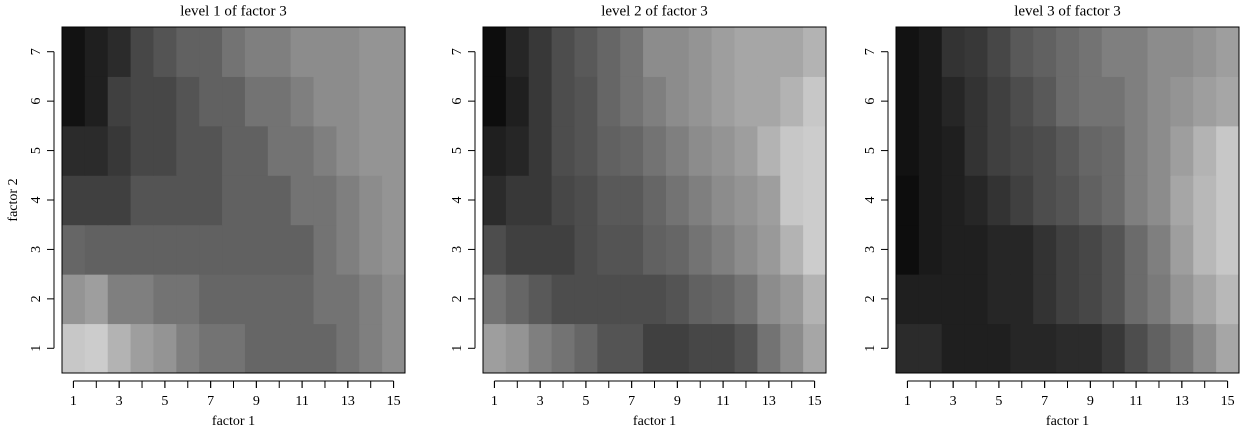 Image resolution: width=1247 pixels, height=438 pixels. What do you see at coordinates (13, 199) in the screenshot?
I see `y-axis-label: factor 2` at bounding box center [13, 199].